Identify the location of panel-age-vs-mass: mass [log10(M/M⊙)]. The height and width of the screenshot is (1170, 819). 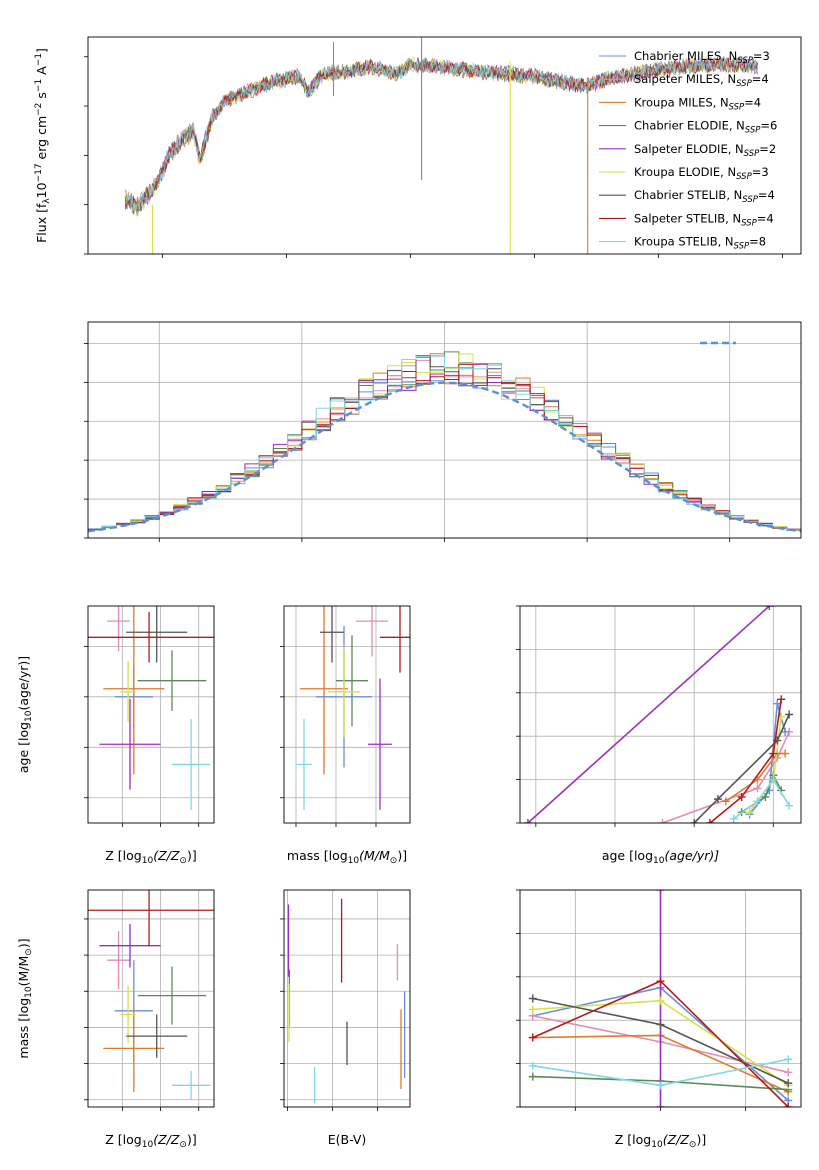
(345, 735).